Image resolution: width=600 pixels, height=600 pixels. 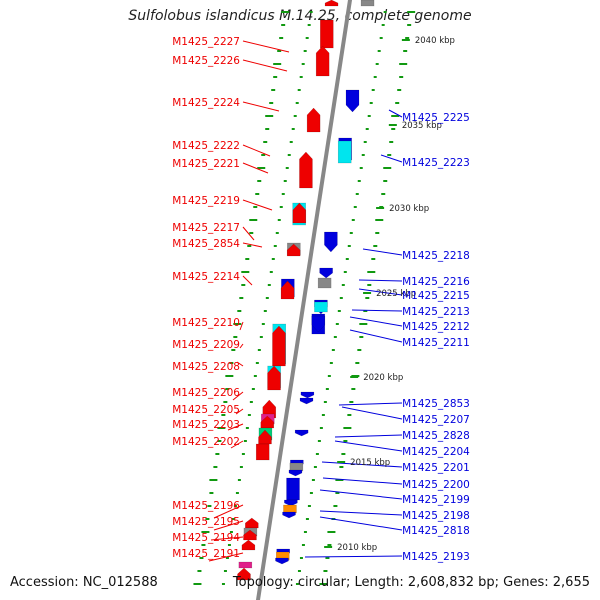 I want to click on accession-text: Accession: NC_012588, so click(x=84, y=582).